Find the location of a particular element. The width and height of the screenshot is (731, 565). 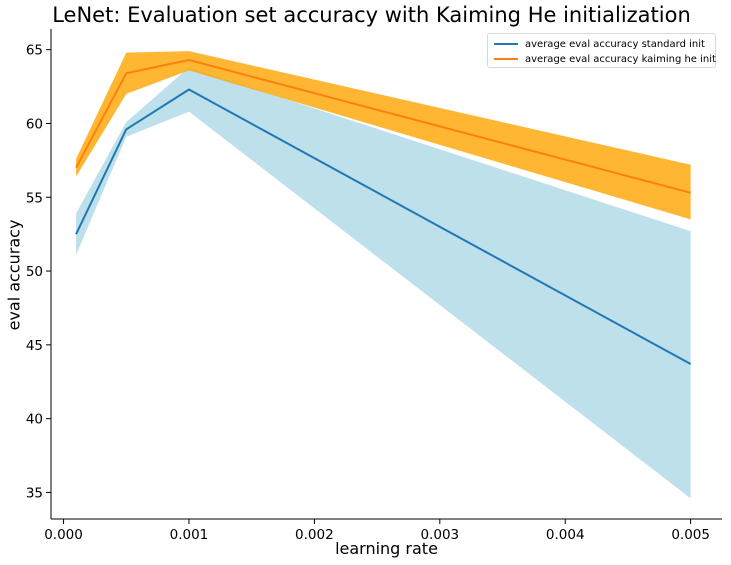

y-tick-label: 65 is located at coordinates (34, 51).